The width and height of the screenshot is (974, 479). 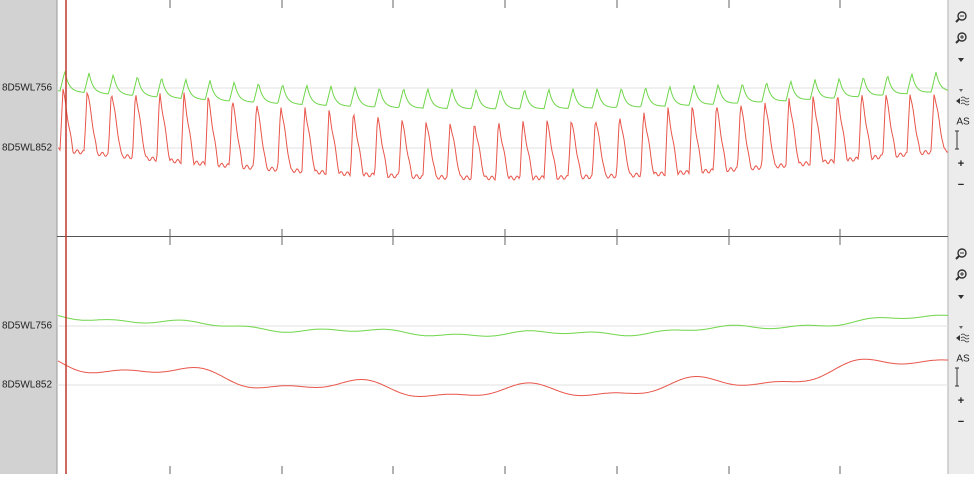 What do you see at coordinates (961, 237) in the screenshot?
I see `toolbar` at bounding box center [961, 237].